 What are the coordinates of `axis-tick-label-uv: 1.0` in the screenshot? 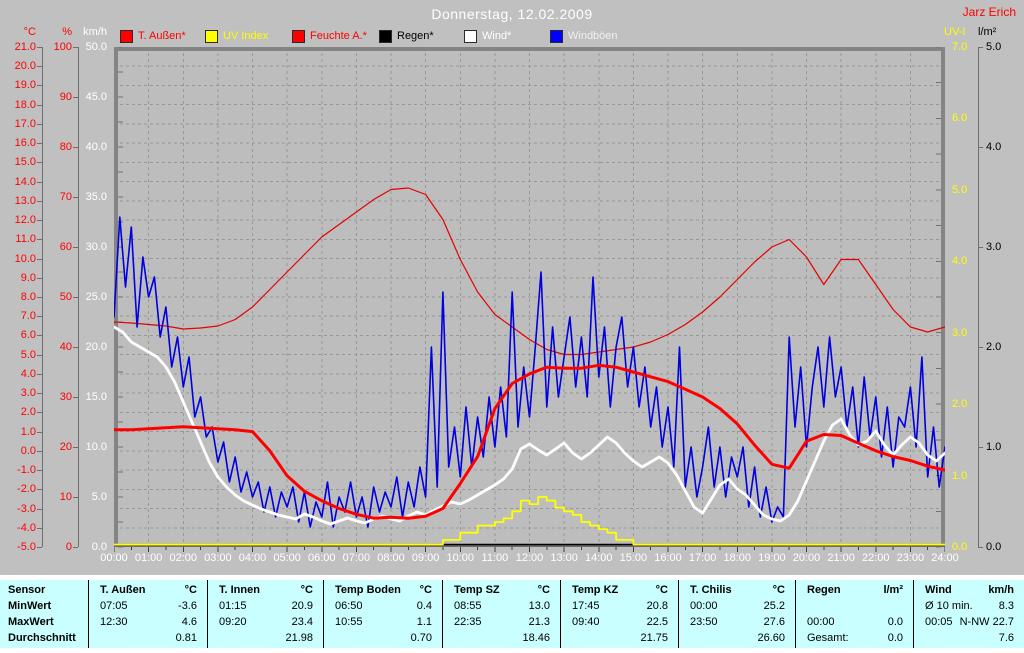 It's located at (960, 475).